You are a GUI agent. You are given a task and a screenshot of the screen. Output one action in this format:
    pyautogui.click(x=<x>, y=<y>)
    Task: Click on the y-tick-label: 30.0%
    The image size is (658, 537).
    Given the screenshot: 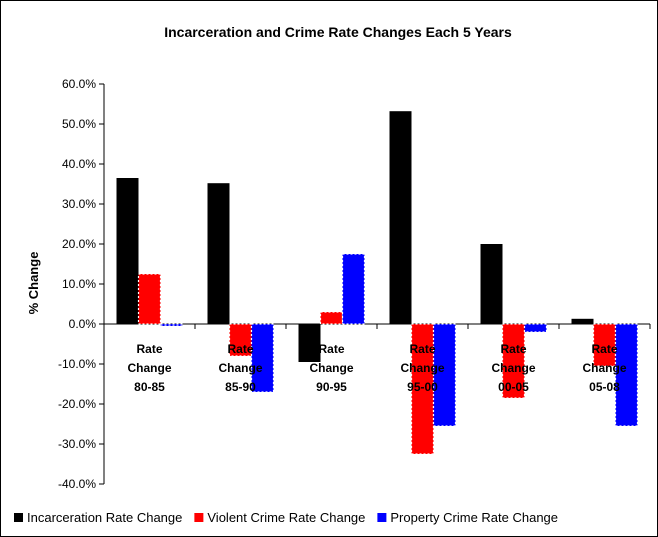 What is the action you would take?
    pyautogui.click(x=79, y=204)
    